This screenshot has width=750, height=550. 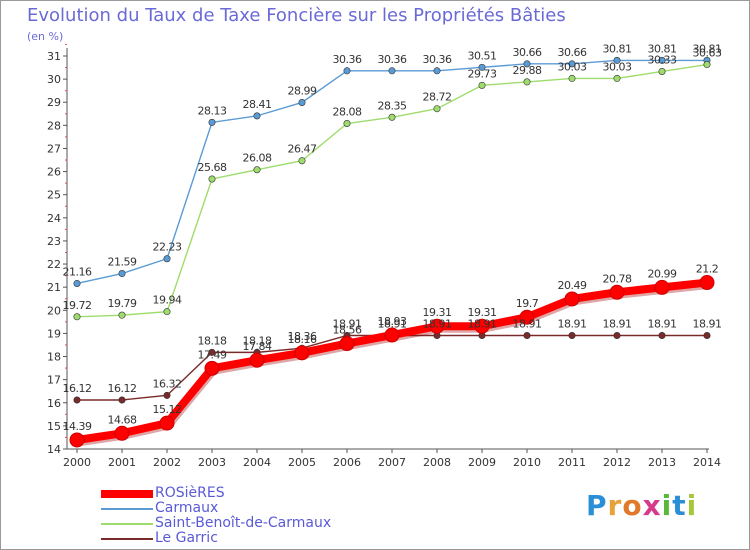 I want to click on y-tick-label: 29, so click(x=54, y=102).